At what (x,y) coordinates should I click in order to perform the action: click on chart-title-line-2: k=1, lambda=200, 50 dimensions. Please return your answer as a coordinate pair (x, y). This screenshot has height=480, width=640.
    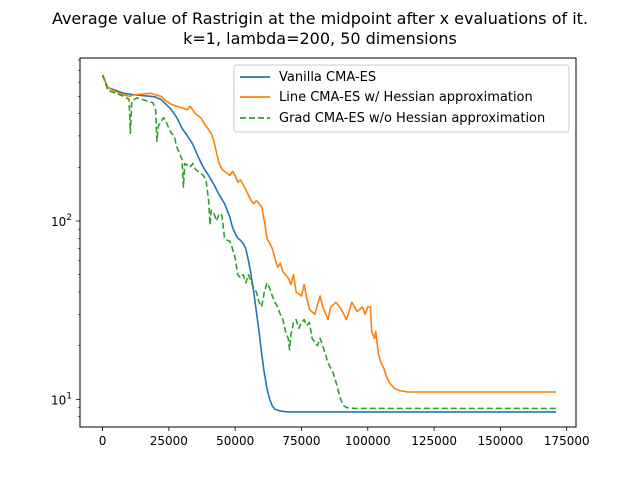
    Looking at the image, I should click on (320, 38).